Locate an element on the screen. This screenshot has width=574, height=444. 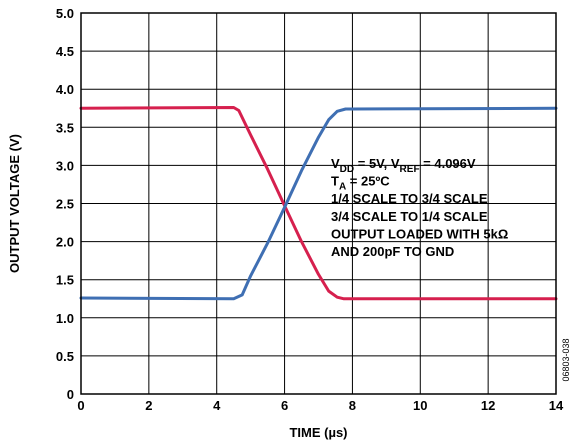
y-tick-label: 0.5 is located at coordinates (65, 356).